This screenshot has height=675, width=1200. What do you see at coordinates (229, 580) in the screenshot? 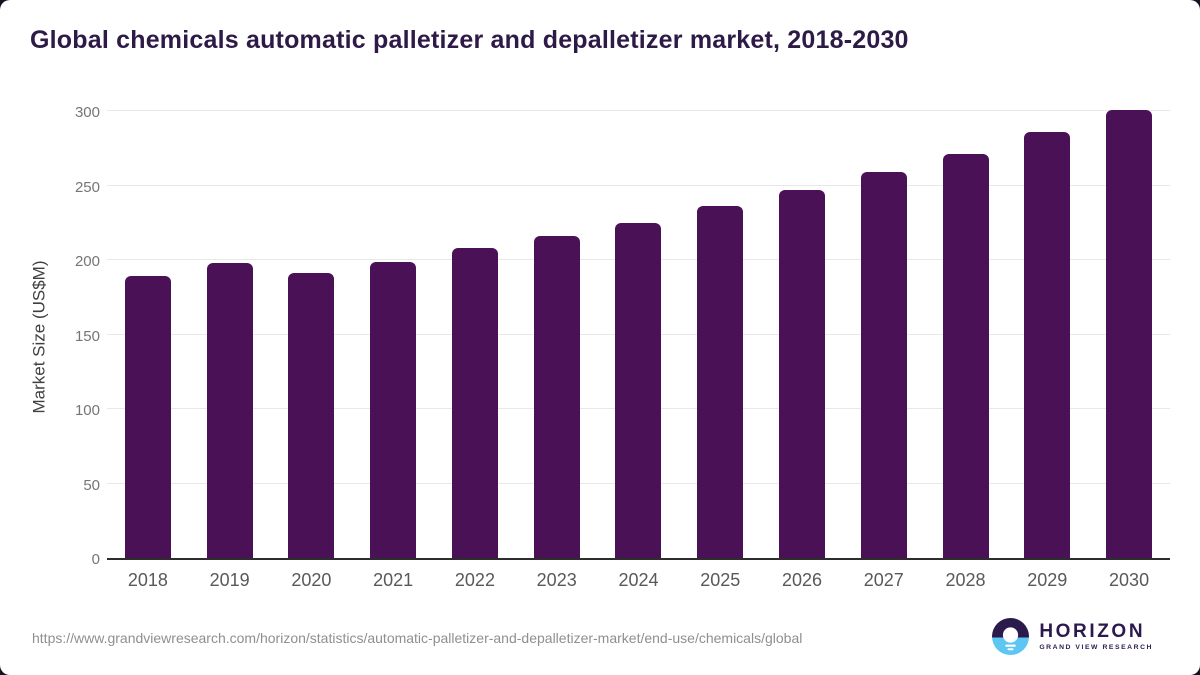
I see `x-tick-label-2019: 2019` at bounding box center [229, 580].